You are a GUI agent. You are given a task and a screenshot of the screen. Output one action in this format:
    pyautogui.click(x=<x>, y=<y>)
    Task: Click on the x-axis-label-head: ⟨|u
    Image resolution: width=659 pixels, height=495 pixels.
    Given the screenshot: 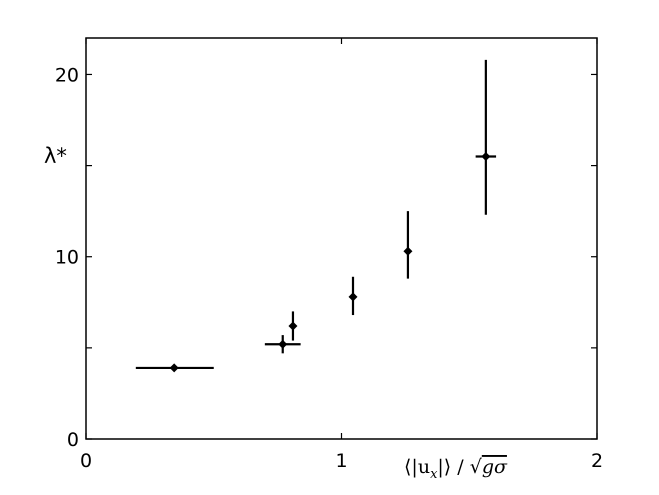 What is the action you would take?
    pyautogui.click(x=417, y=467)
    